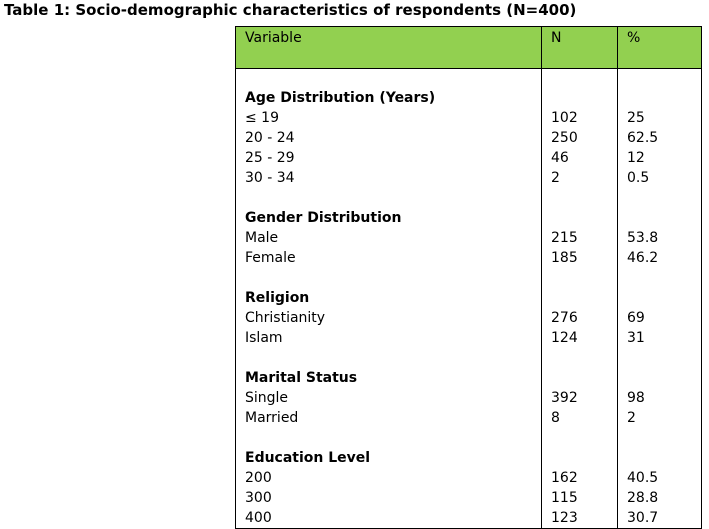 The image size is (709, 529). What do you see at coordinates (555, 178) in the screenshot?
I see `row-n-value: 2` at bounding box center [555, 178].